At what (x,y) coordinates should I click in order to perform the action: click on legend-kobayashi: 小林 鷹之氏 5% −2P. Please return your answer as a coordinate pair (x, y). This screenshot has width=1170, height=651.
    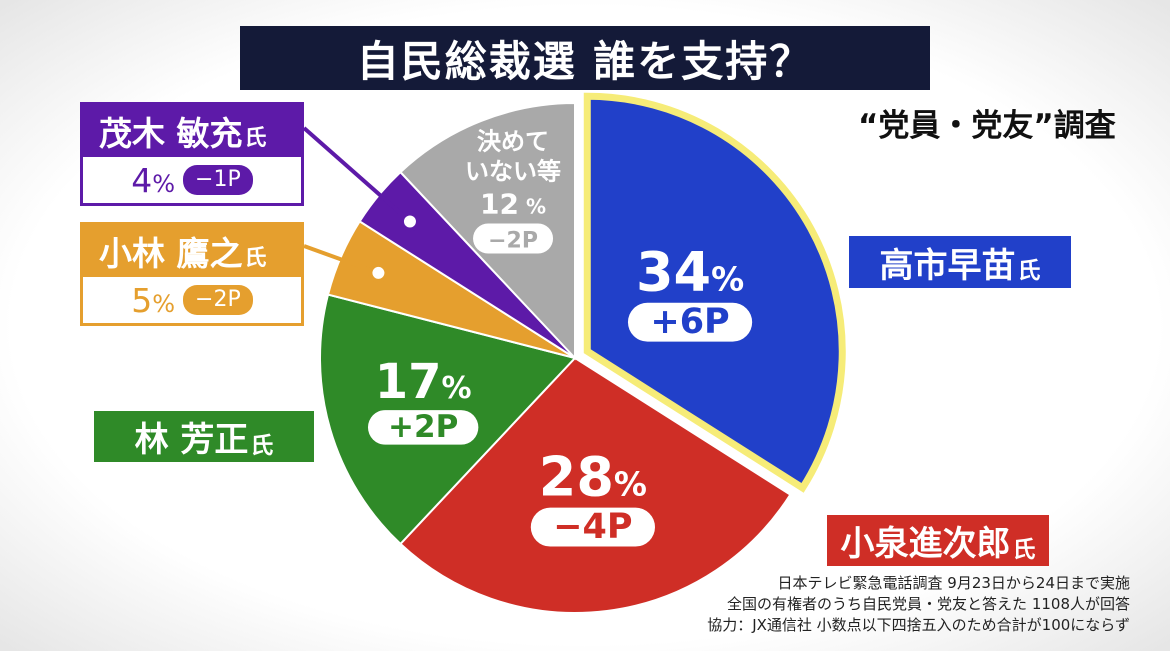
    Looking at the image, I should click on (192, 274).